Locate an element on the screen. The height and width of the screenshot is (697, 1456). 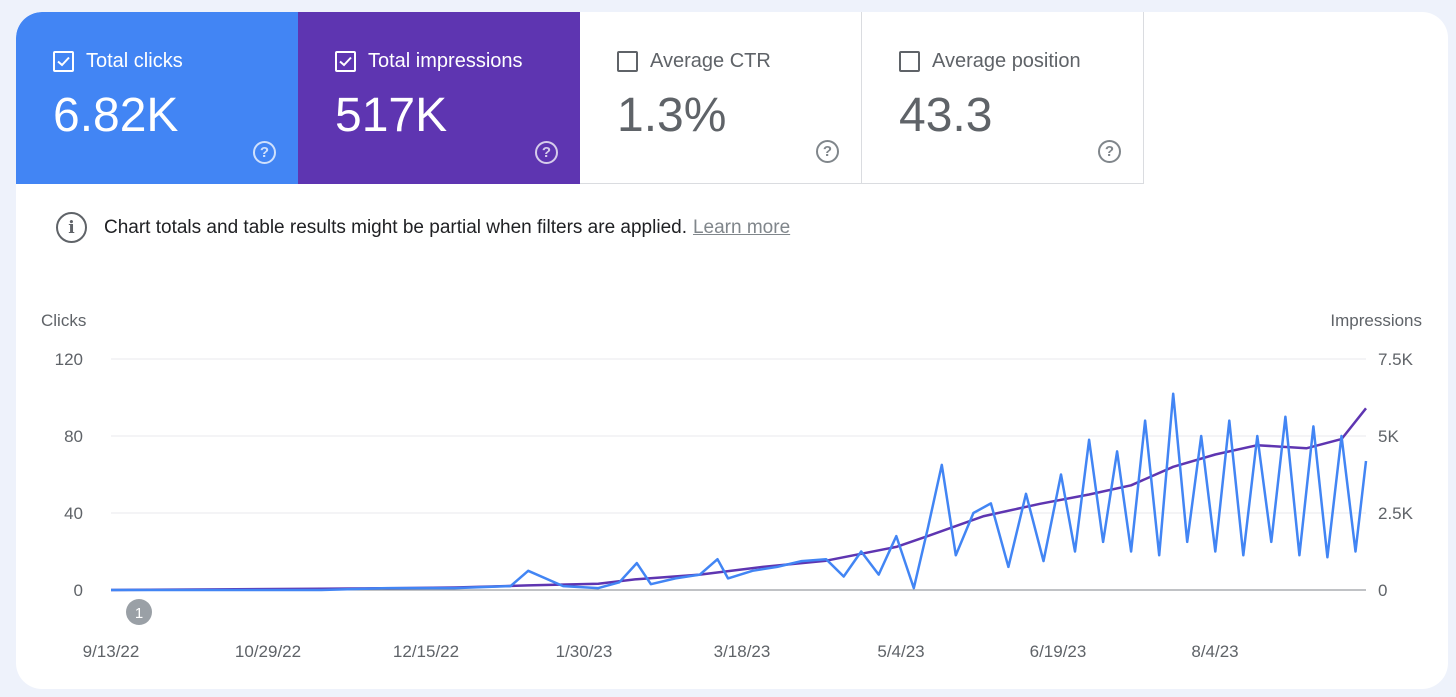
learn-more-link: Learn more is located at coordinates (741, 227).